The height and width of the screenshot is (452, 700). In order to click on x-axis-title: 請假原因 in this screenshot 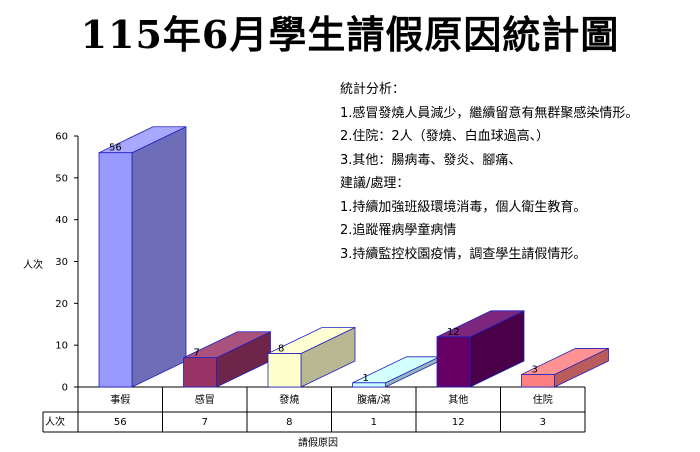, I will do `click(318, 442)`.